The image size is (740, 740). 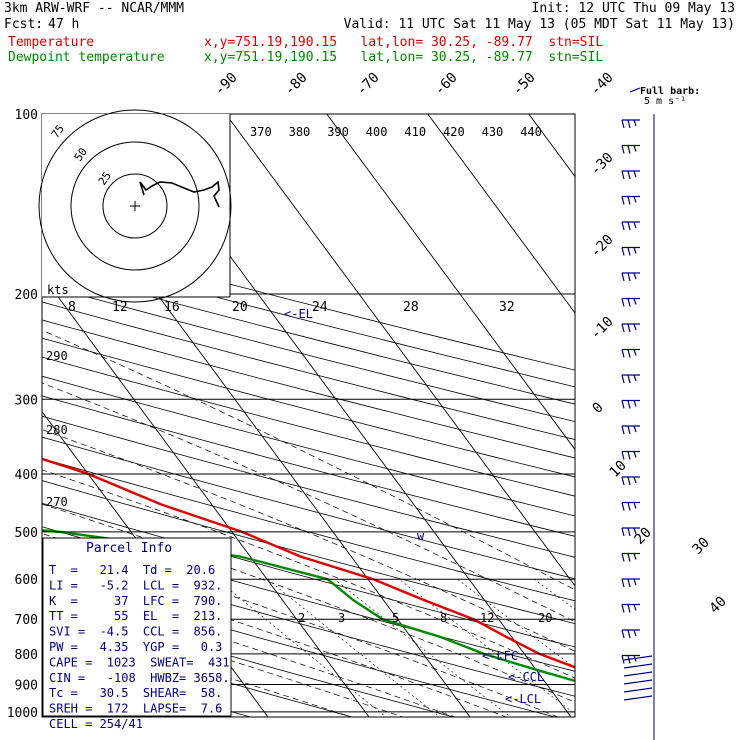 I want to click on theta-label: 400, so click(x=377, y=132).